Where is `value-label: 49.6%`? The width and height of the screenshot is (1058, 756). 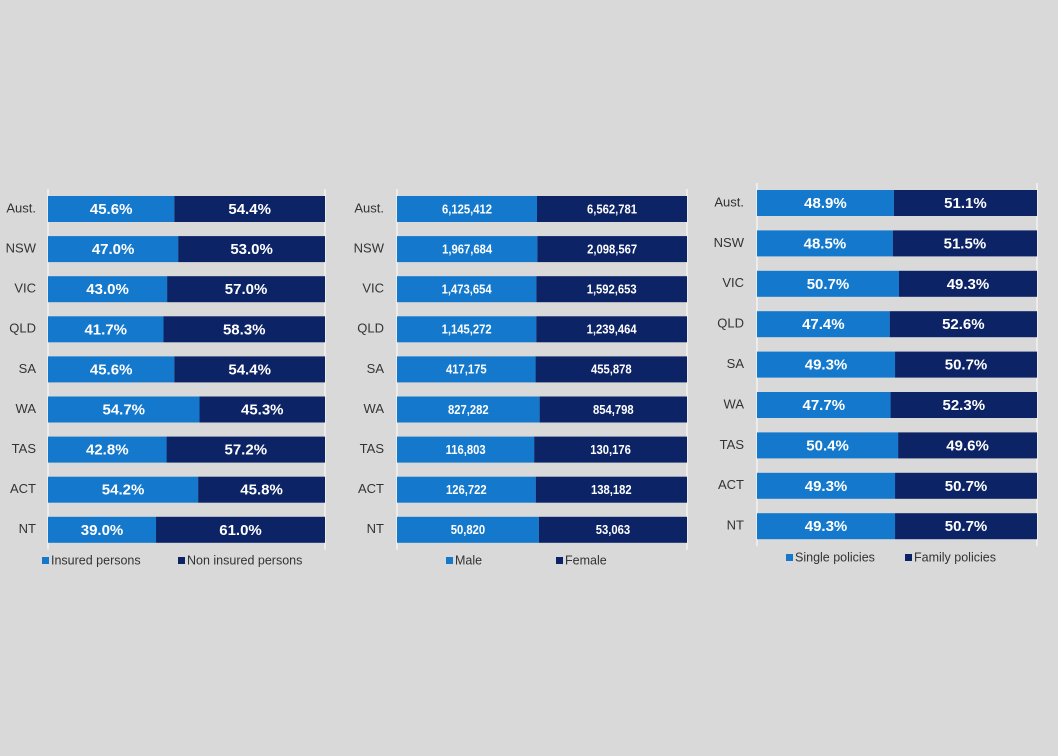 value-label: 49.6% is located at coordinates (967, 445).